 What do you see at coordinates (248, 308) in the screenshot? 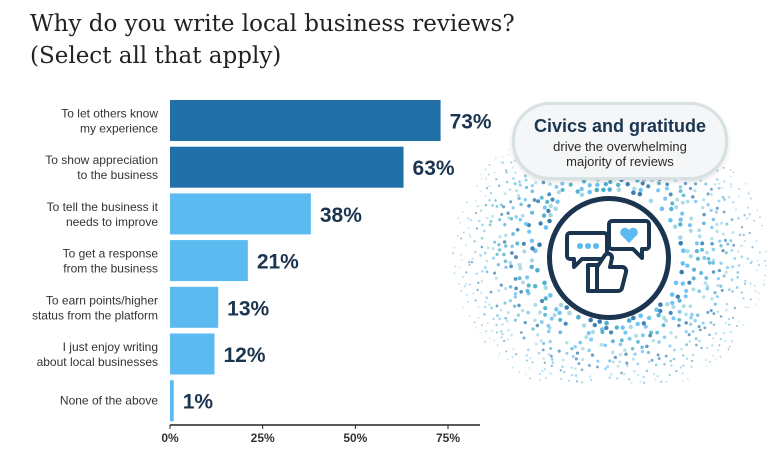
I see `value-label: 13%` at bounding box center [248, 308].